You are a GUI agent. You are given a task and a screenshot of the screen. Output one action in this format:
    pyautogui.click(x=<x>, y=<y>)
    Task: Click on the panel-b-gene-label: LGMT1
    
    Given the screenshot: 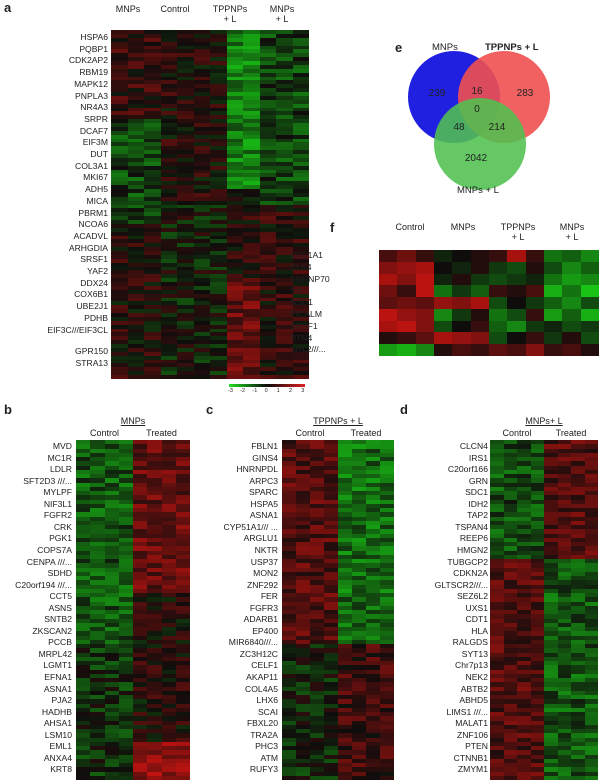 What is the action you would take?
    pyautogui.click(x=57, y=665)
    